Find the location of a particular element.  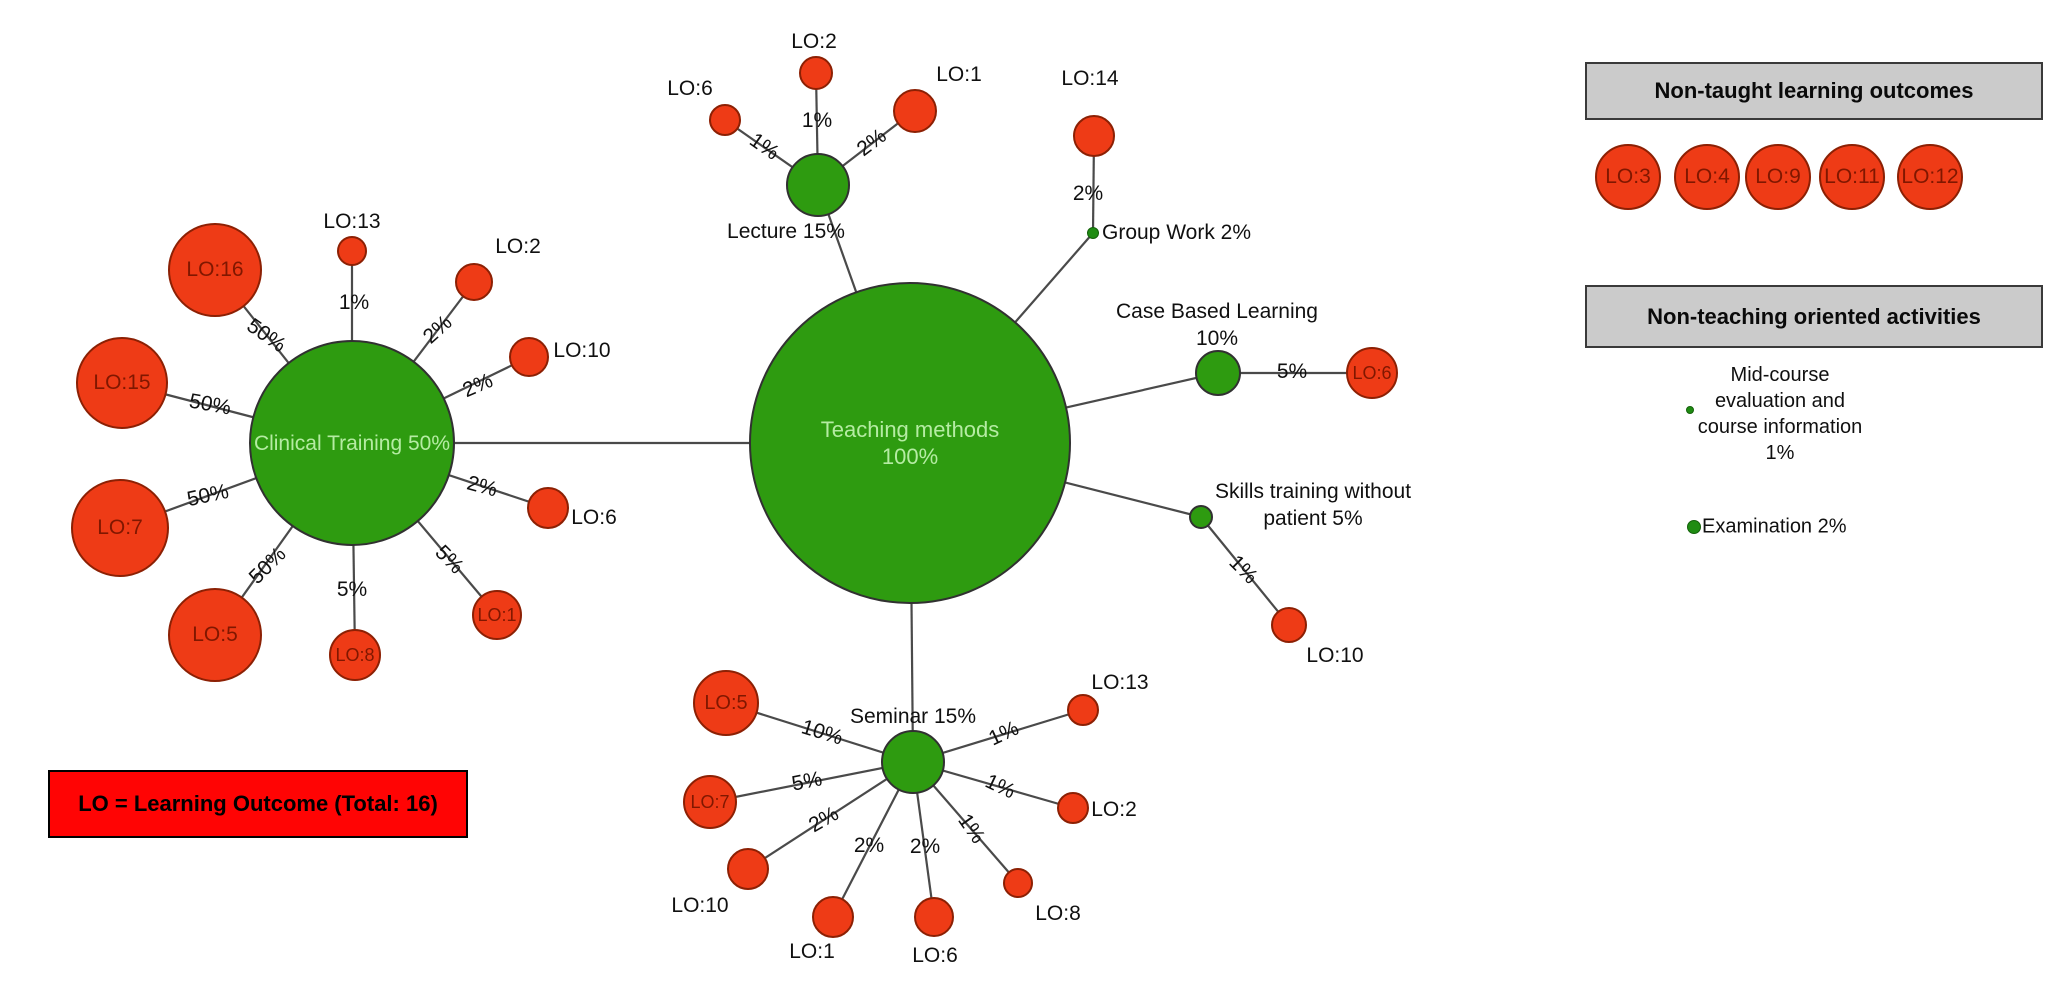

case-based-lo6-label: LO:6 is located at coordinates (1372, 372).